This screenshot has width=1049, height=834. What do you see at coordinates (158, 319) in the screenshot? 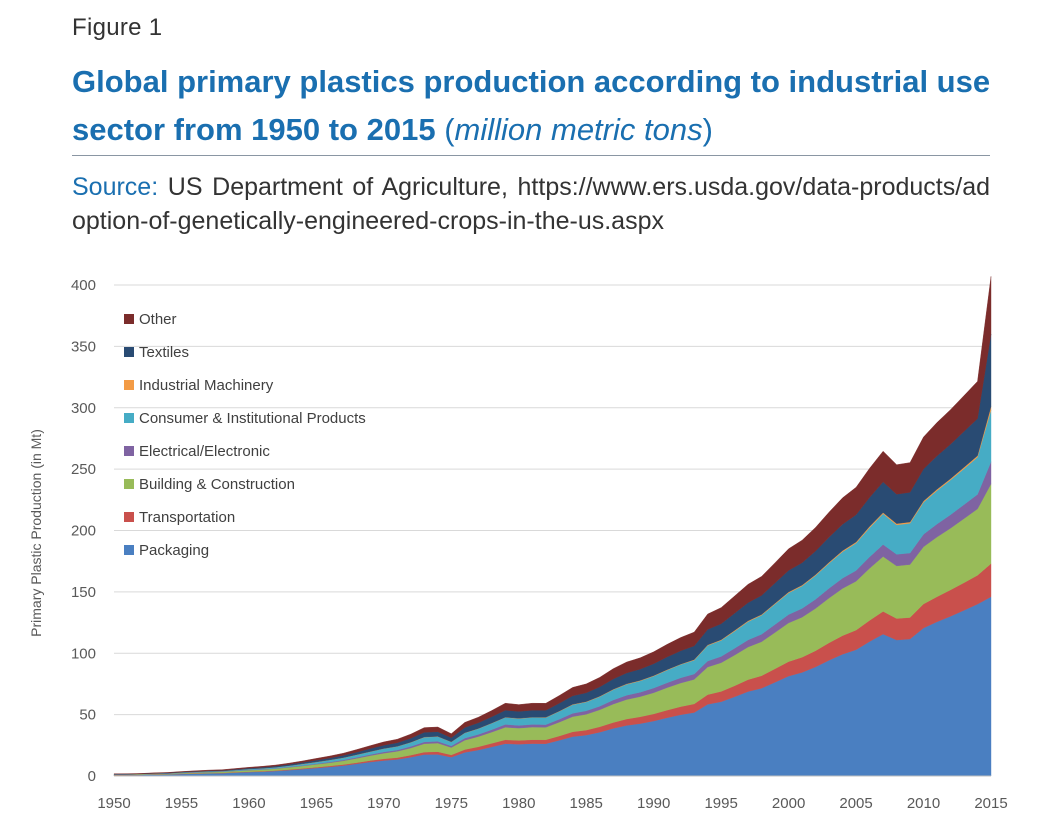
I see `legend-label-other: Other` at bounding box center [158, 319].